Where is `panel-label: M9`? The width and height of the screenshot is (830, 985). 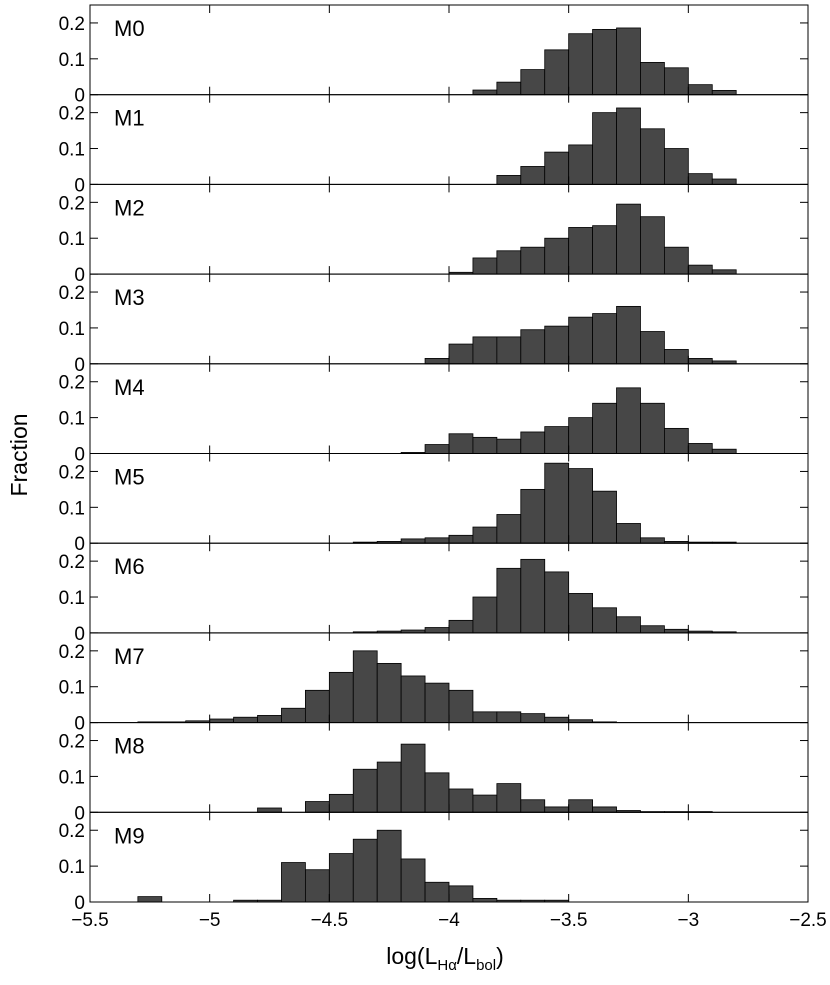 panel-label: M9 is located at coordinates (129, 835).